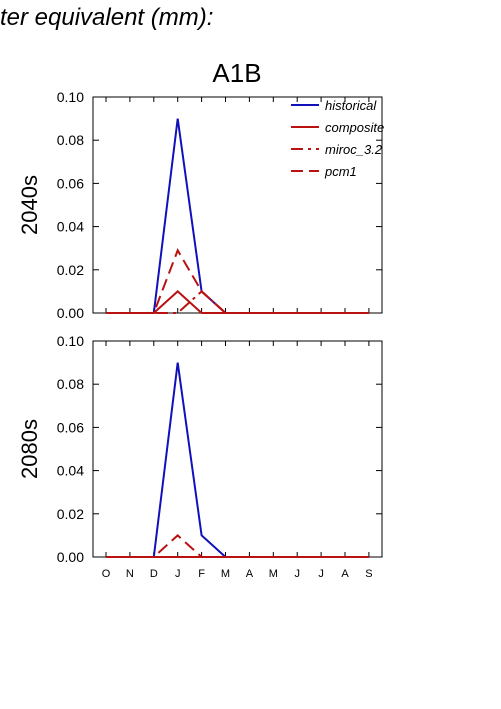  I want to click on y-axis-label: 2080s, so click(29, 449).